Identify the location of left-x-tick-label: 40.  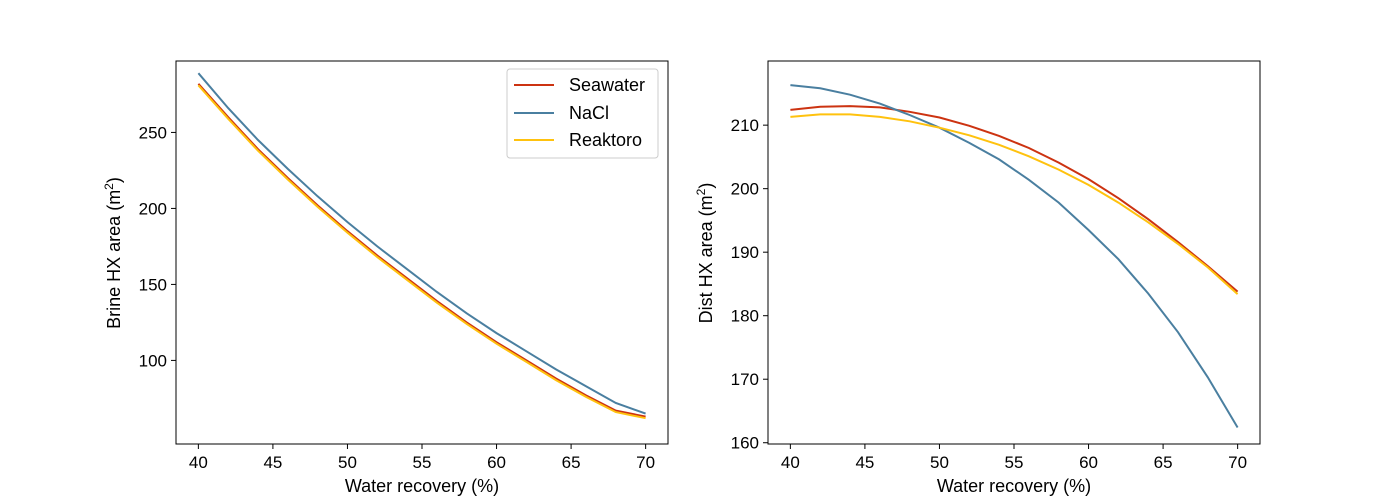
(198, 462).